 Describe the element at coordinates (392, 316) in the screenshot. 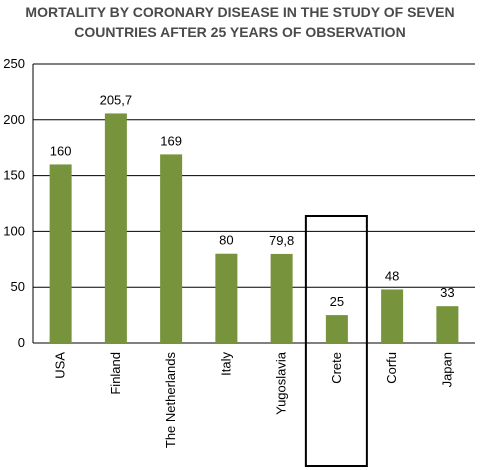

I see `bar-corfu` at that location.